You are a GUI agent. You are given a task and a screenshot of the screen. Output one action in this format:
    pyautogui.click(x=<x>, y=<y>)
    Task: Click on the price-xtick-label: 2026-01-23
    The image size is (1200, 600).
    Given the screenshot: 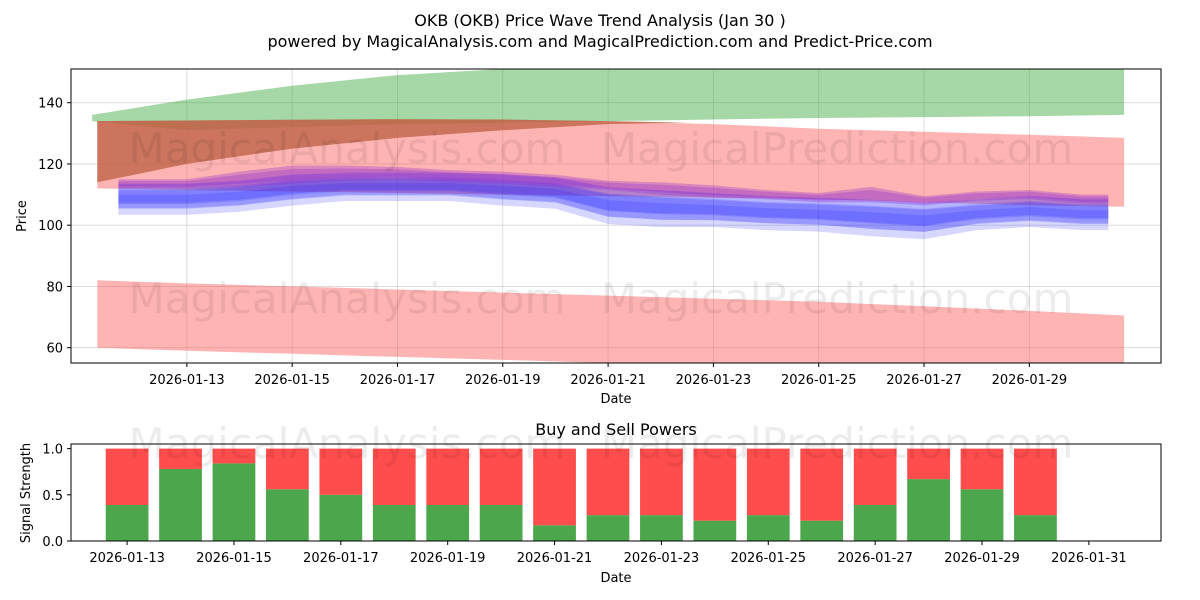 What is the action you would take?
    pyautogui.click(x=714, y=380)
    